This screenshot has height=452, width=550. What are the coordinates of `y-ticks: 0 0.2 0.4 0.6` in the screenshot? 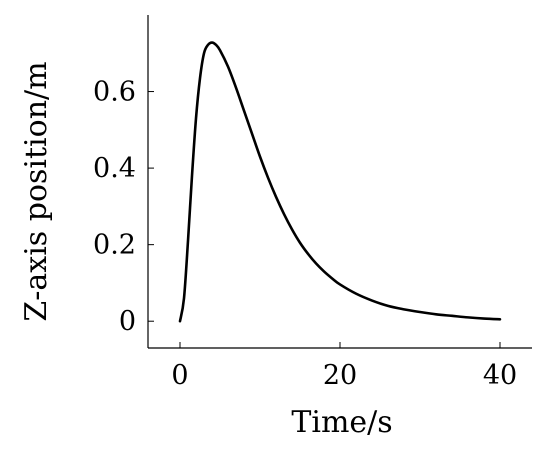 It's located at (123, 207).